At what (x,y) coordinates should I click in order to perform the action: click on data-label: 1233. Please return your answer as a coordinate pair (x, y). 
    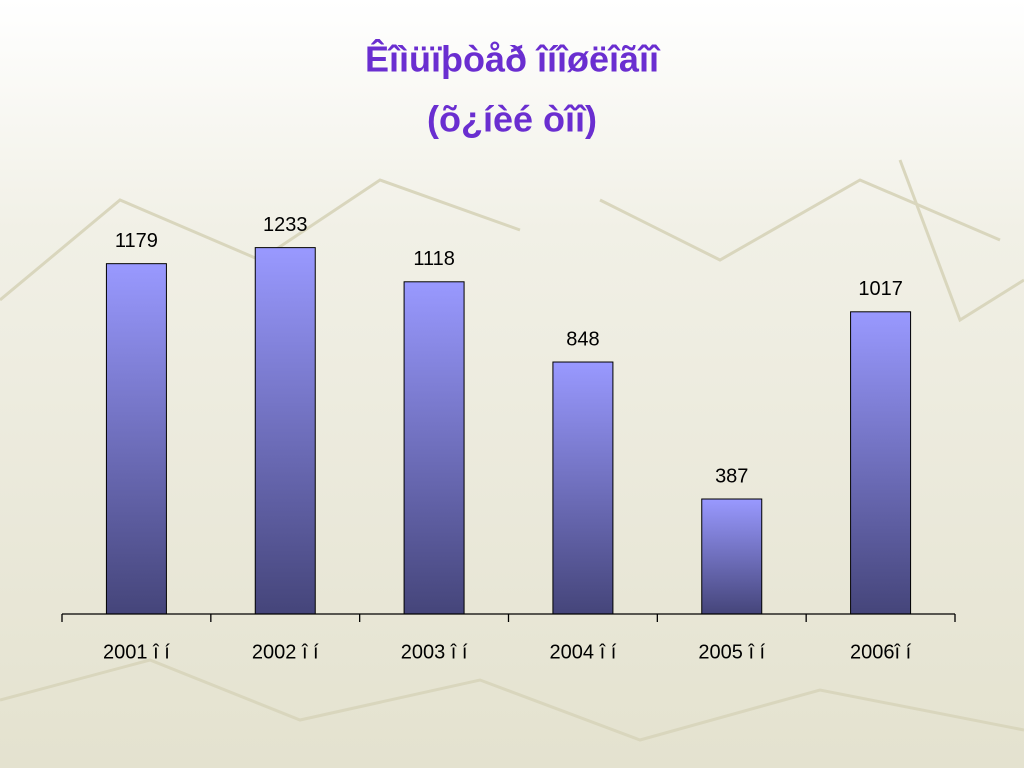
    Looking at the image, I should click on (285, 225).